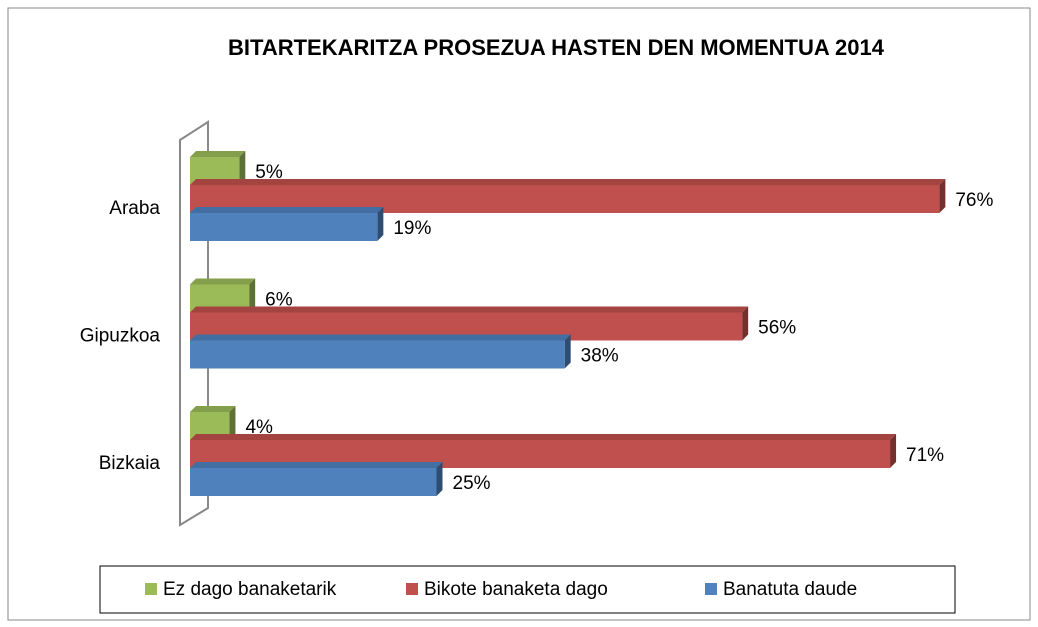  What do you see at coordinates (279, 300) in the screenshot?
I see `data-label: 6%` at bounding box center [279, 300].